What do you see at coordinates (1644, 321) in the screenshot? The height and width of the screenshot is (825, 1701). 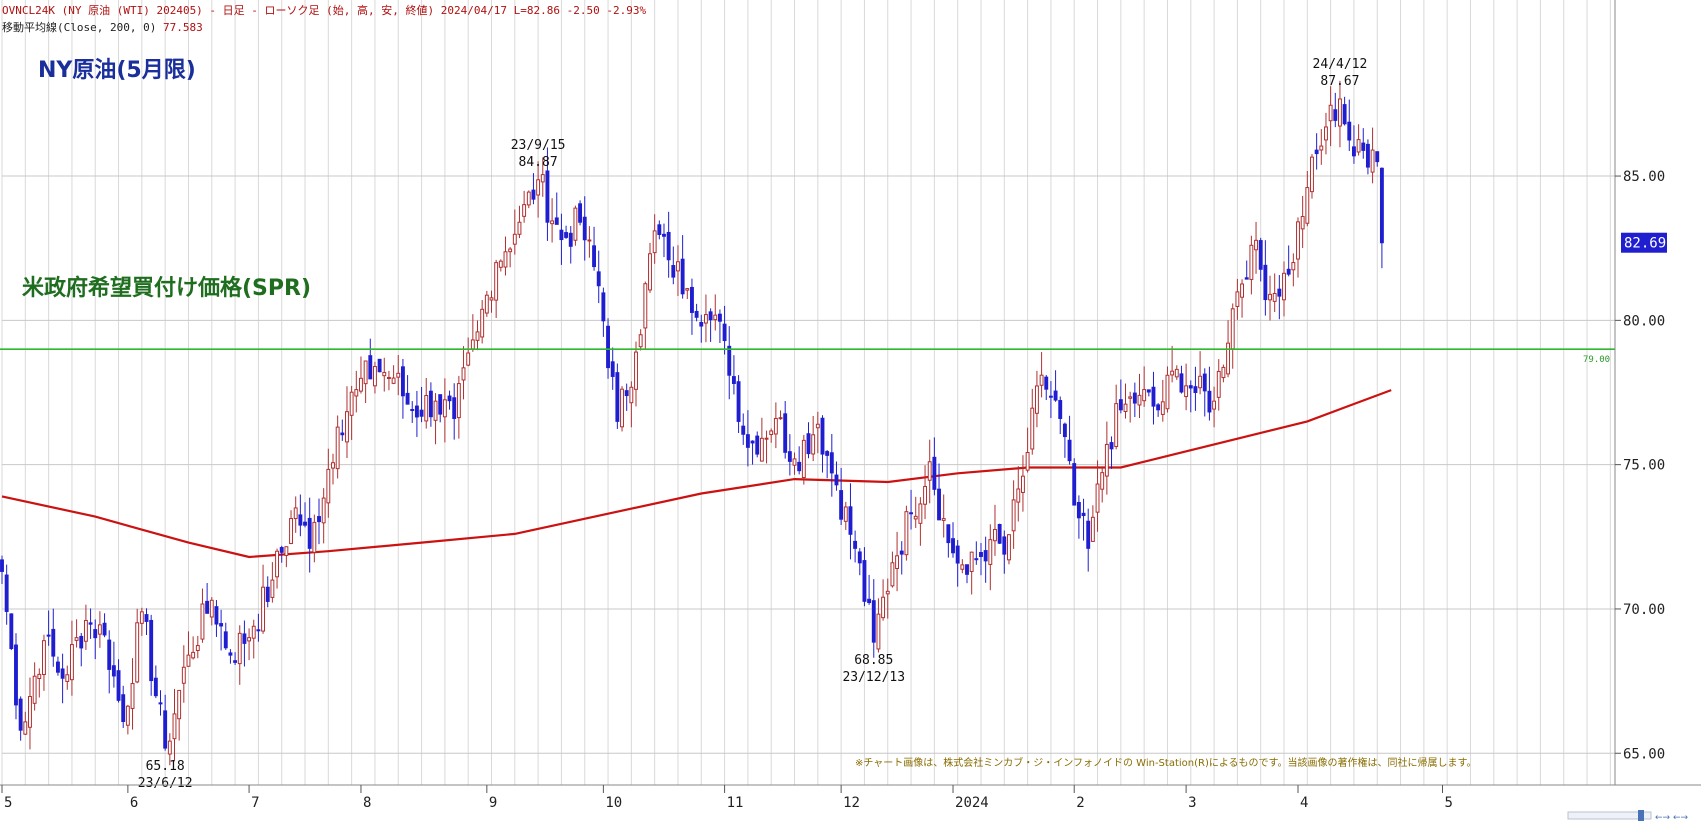 I see `y-tick-label: 80.00` at bounding box center [1644, 321].